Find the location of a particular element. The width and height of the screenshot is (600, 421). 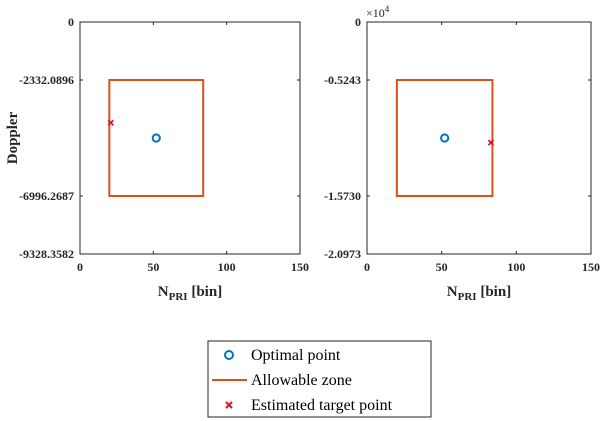

y-tick-label: -2.0973 is located at coordinates (342, 254).